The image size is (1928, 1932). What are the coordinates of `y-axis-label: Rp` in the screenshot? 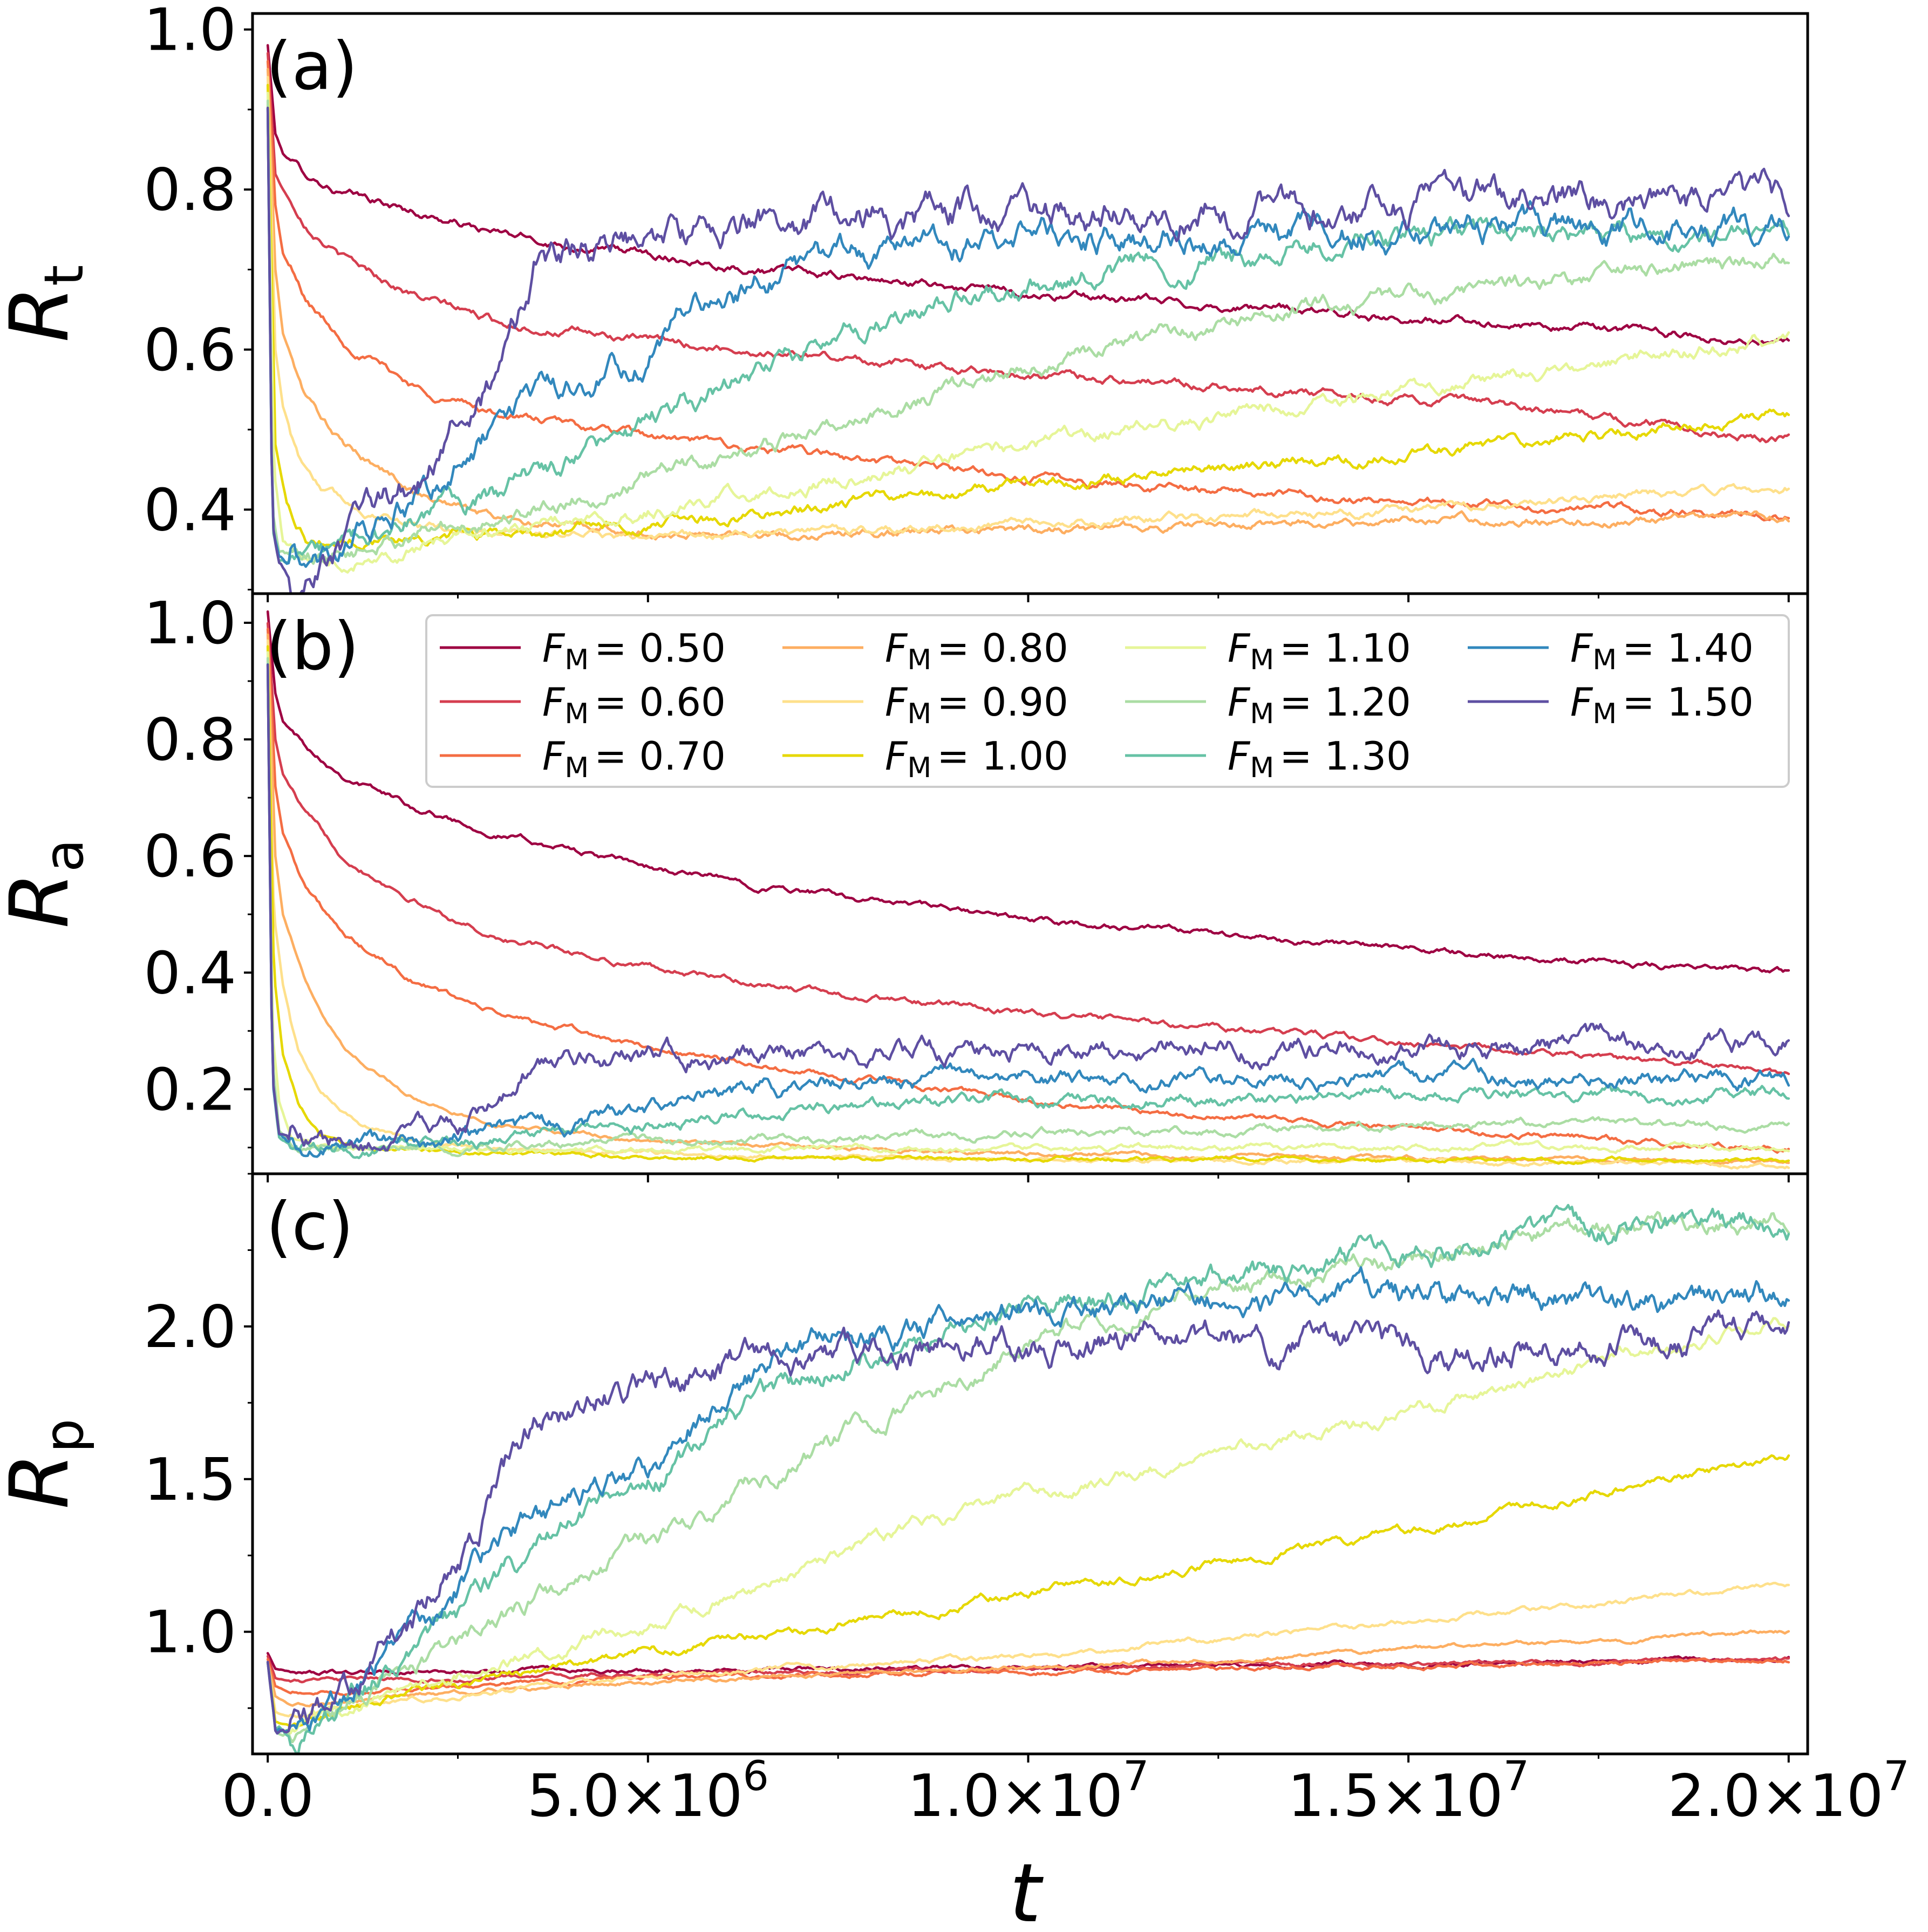 It's located at (48, 1464).